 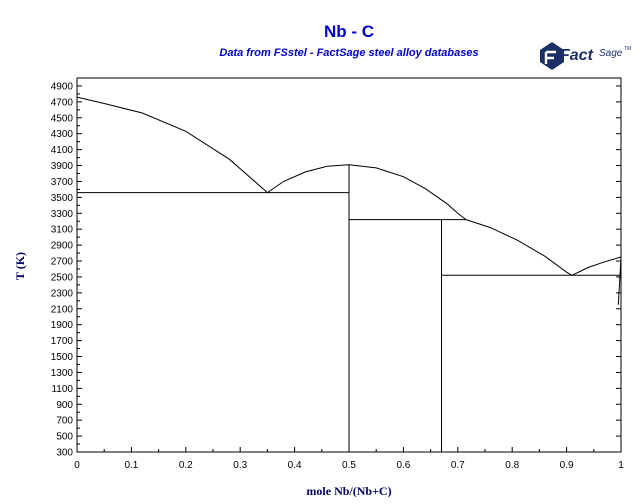 What do you see at coordinates (62, 230) in the screenshot?
I see `y-tick-label: 3100` at bounding box center [62, 230].